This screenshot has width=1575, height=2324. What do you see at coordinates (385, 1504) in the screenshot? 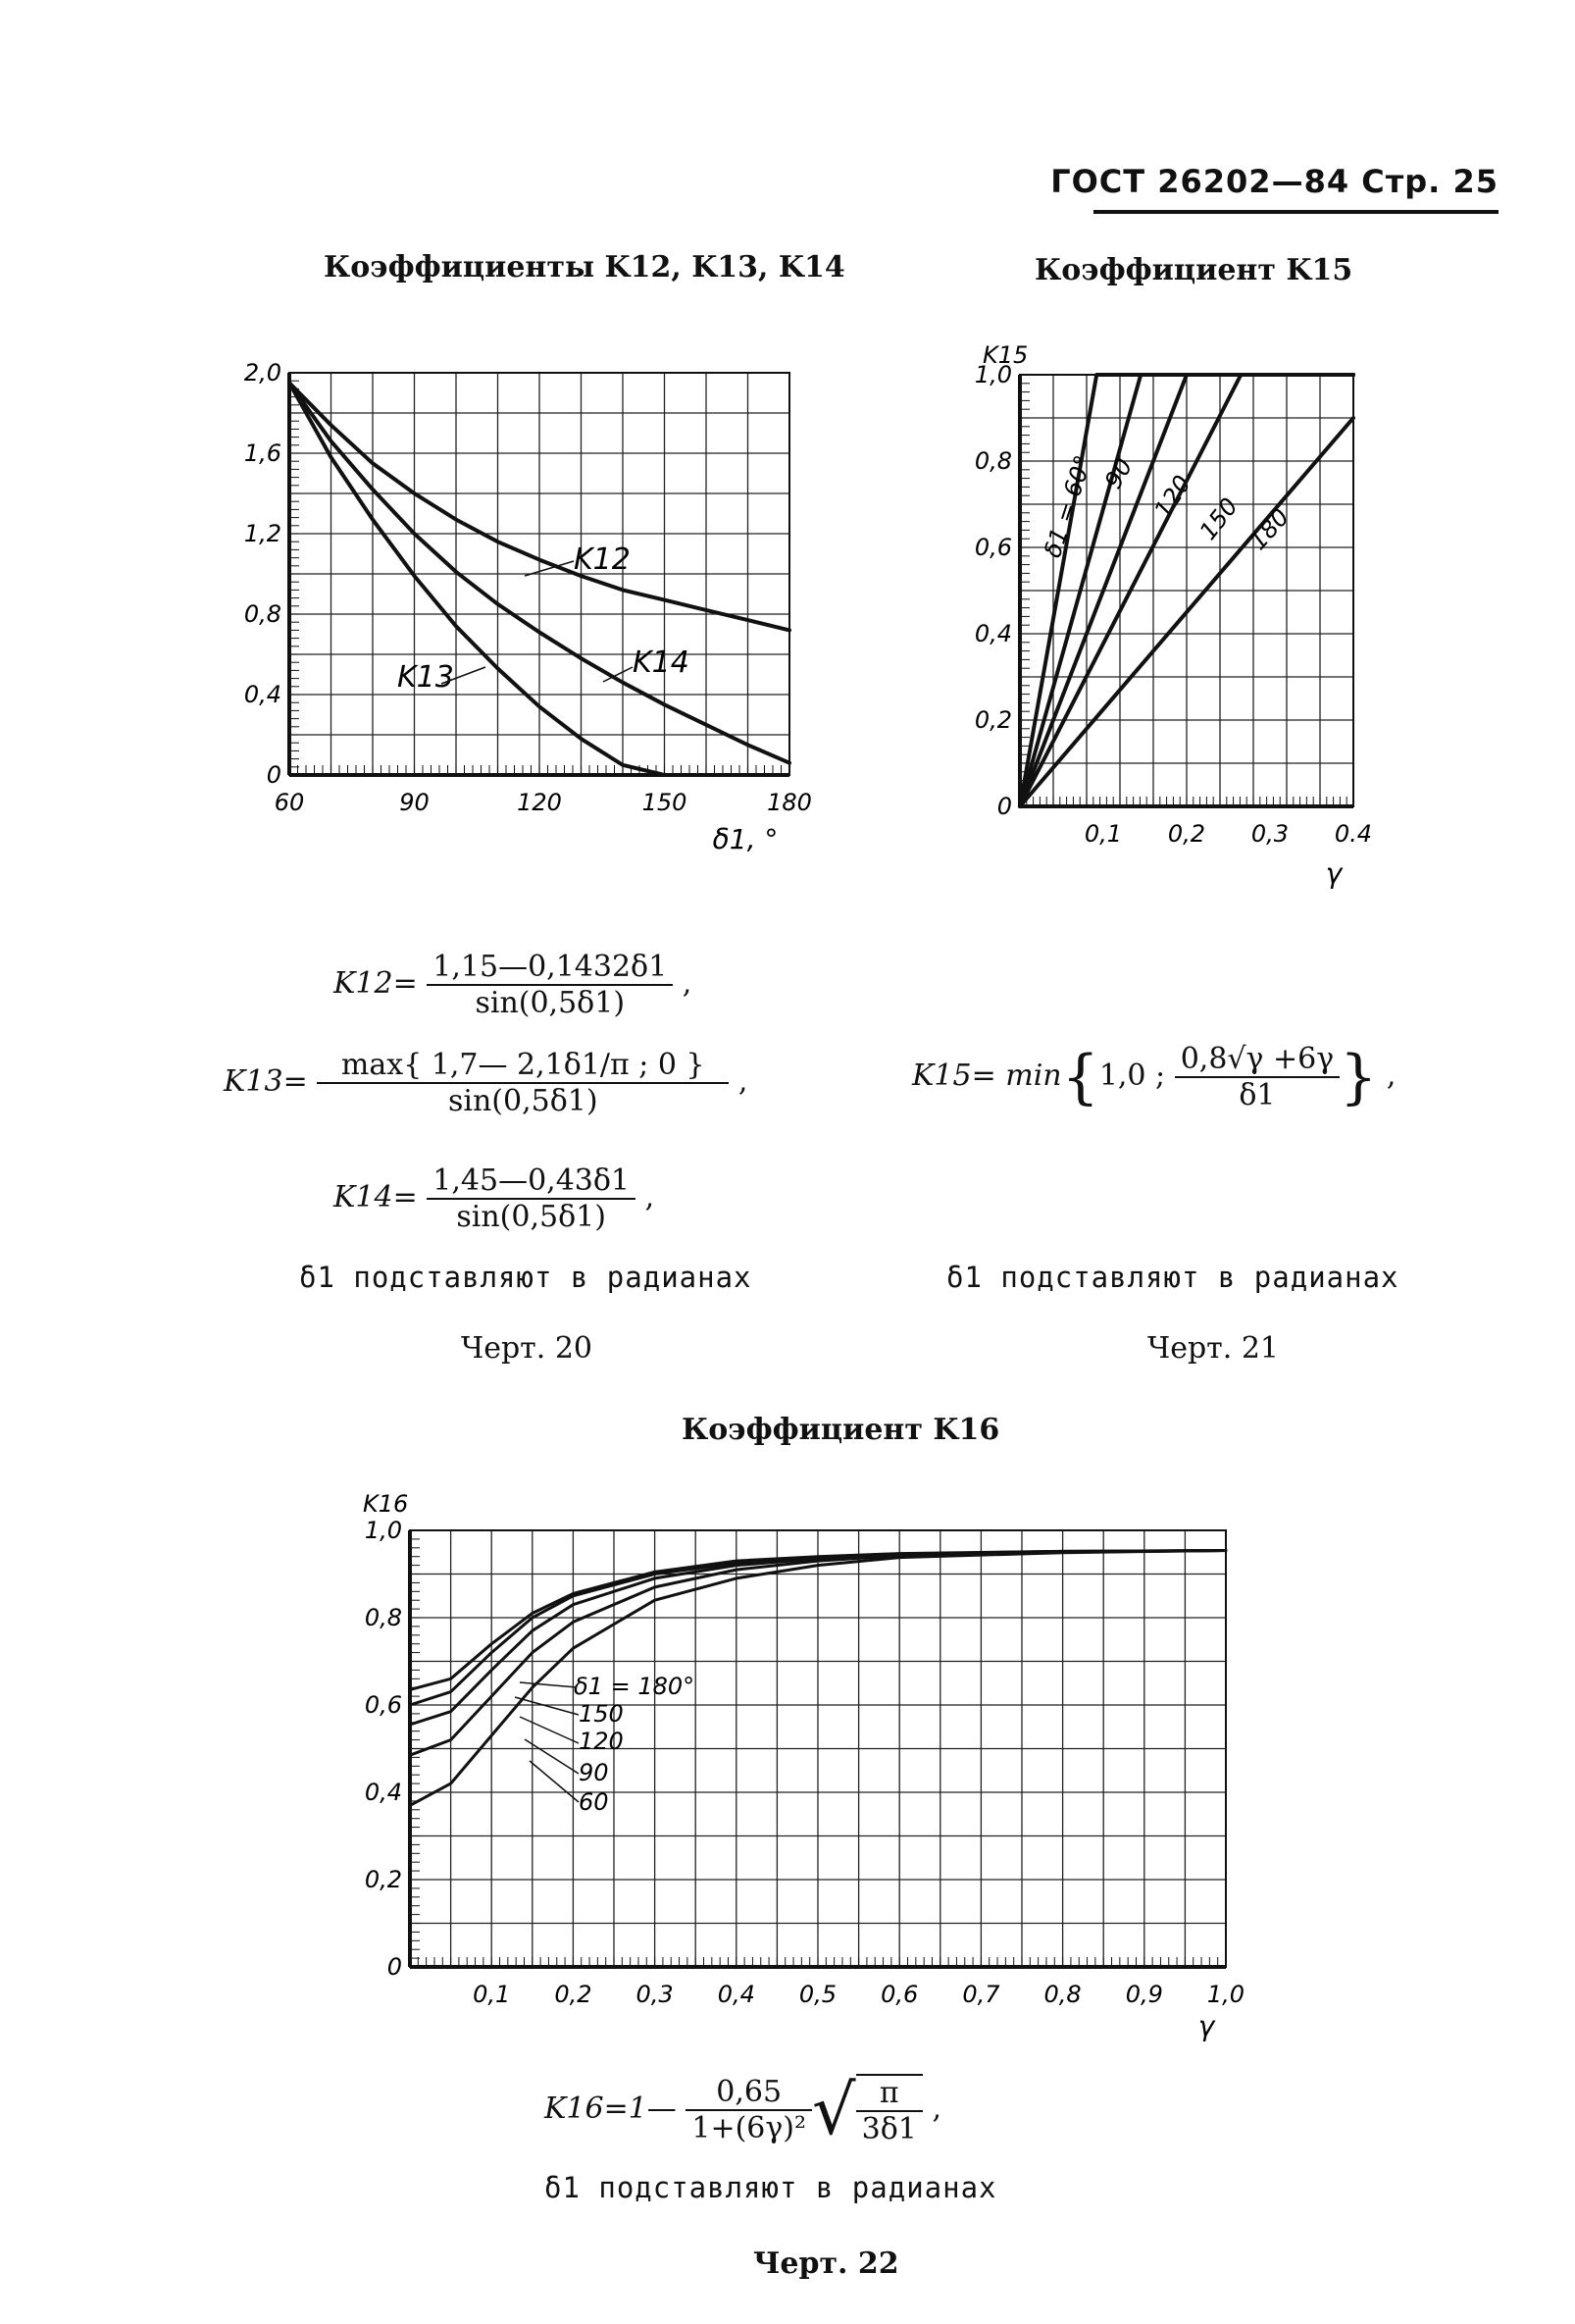
I see `y-axis-label: K16` at bounding box center [385, 1504].